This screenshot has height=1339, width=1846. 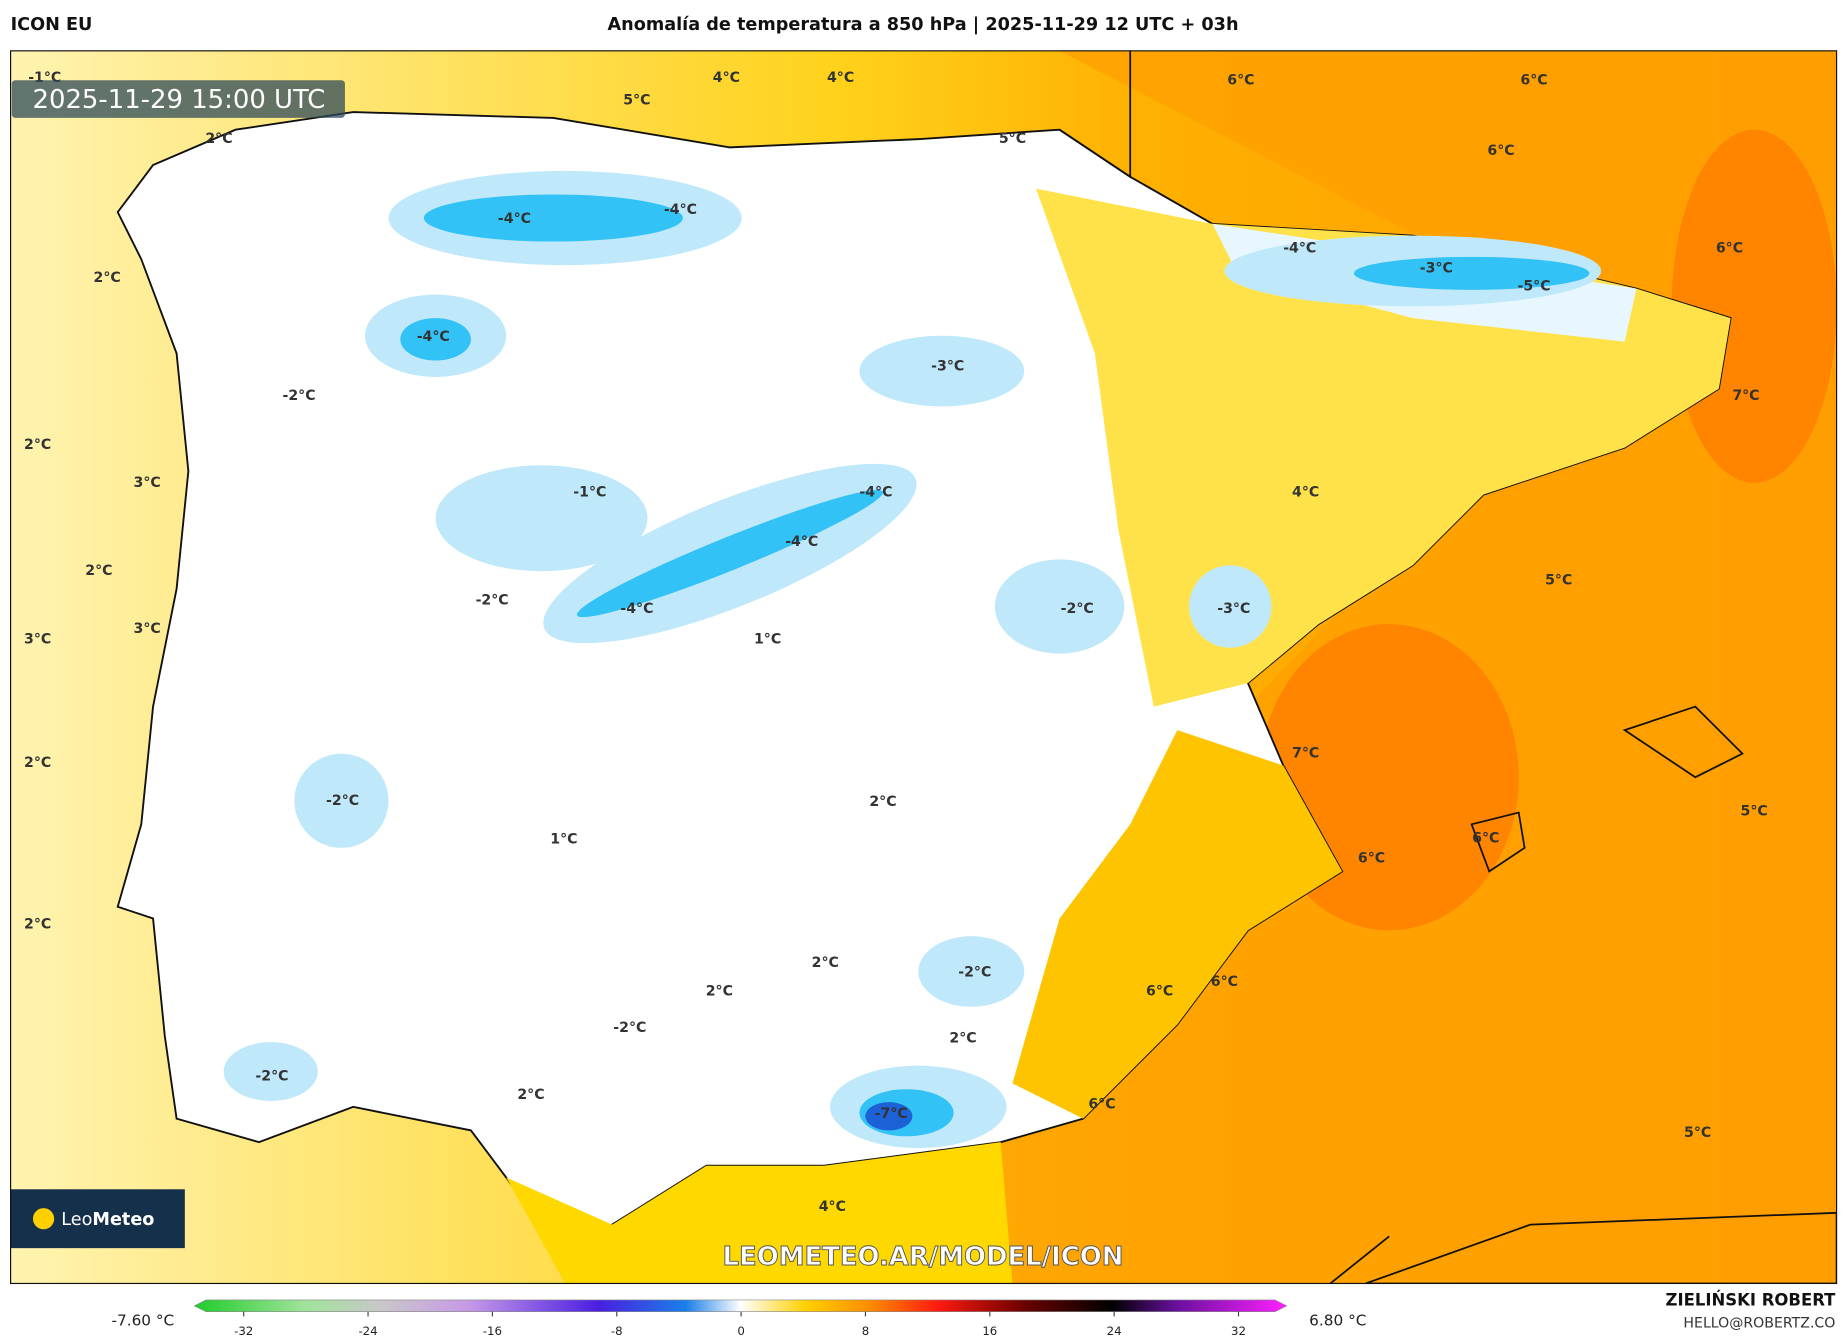 What do you see at coordinates (142, 1321) in the screenshot?
I see `colorbar-min: -7.60 °C` at bounding box center [142, 1321].